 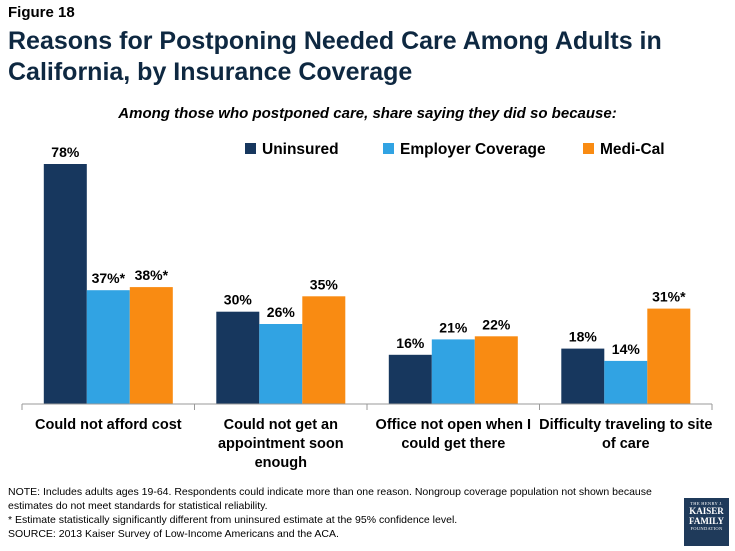 What do you see at coordinates (238, 300) in the screenshot?
I see `bar-value-label: 30%` at bounding box center [238, 300].